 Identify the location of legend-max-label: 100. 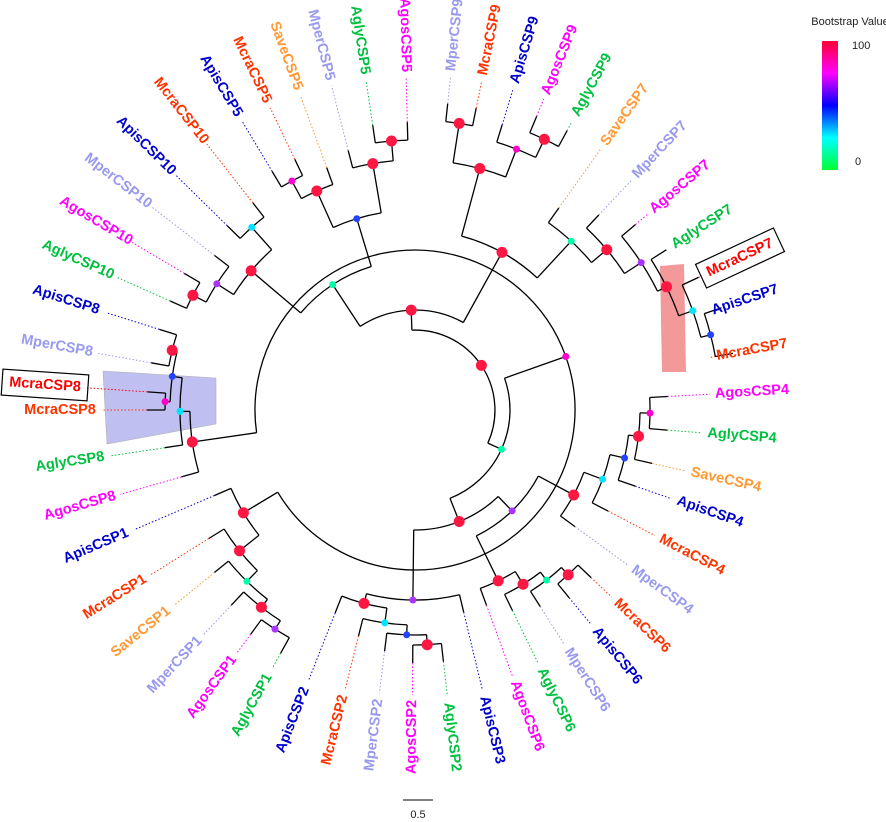
(861, 46).